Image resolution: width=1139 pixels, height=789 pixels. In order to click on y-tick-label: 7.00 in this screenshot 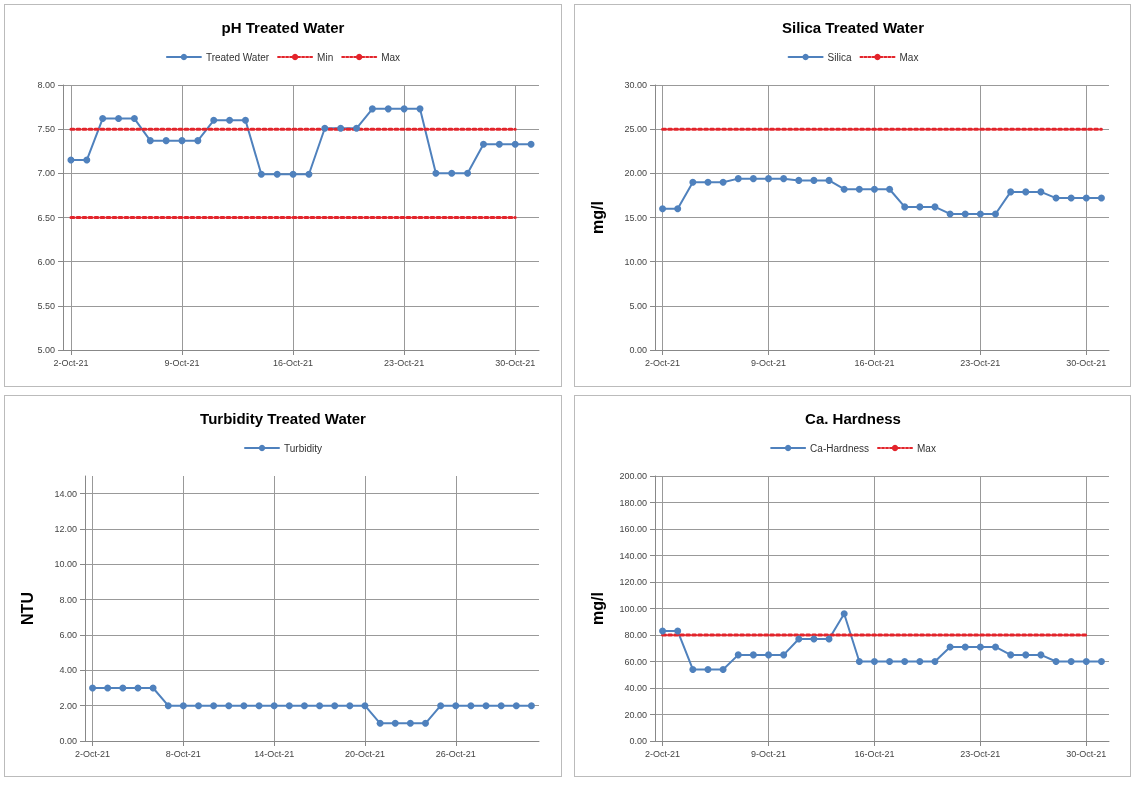, I will do `click(46, 173)`.